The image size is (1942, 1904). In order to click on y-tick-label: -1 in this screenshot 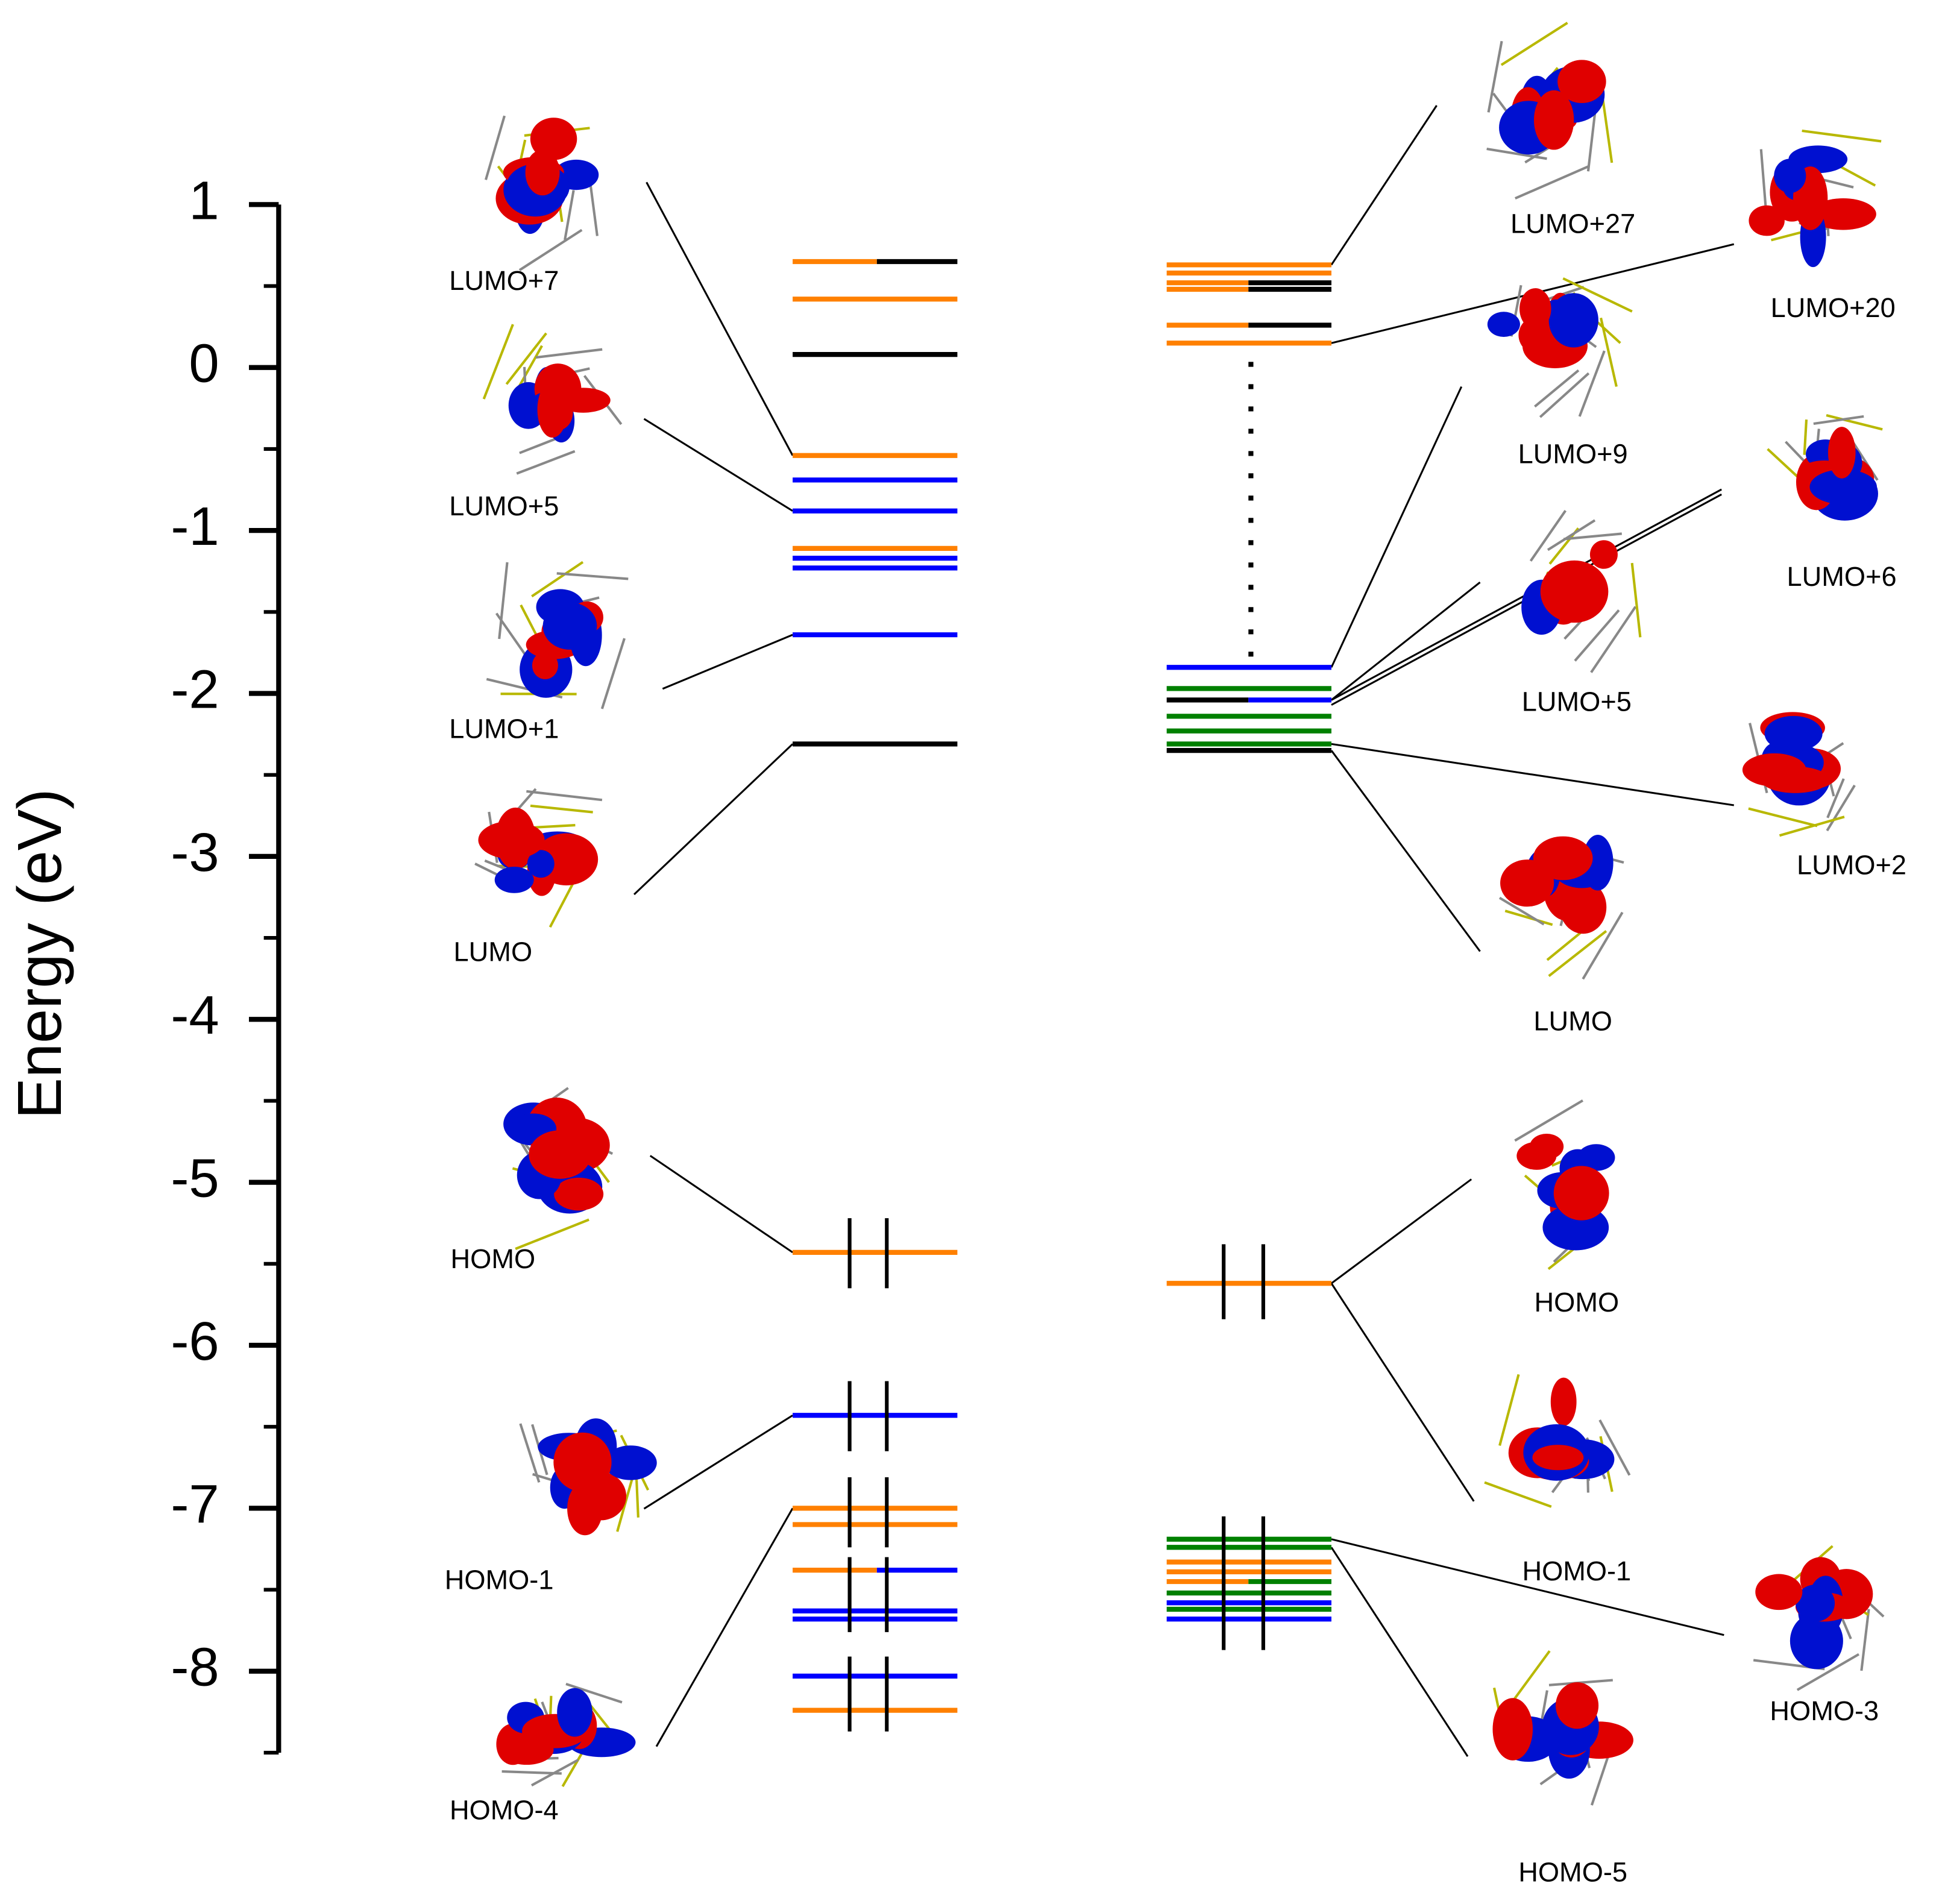, I will do `click(195, 526)`.